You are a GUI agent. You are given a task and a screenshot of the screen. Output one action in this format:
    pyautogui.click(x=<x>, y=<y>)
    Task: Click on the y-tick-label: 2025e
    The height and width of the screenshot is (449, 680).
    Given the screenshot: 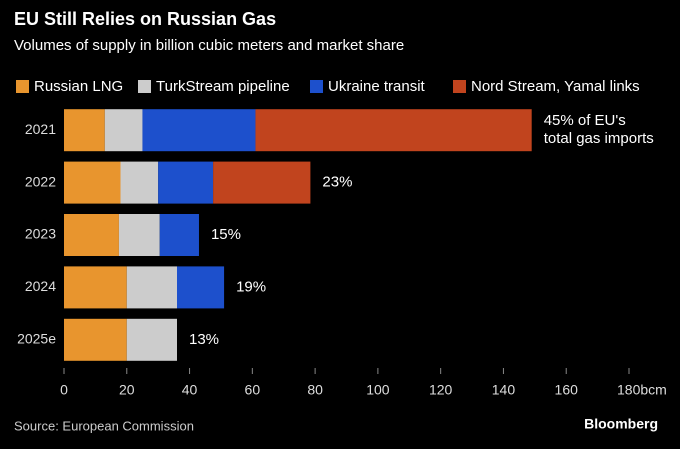 What is the action you would take?
    pyautogui.click(x=36, y=339)
    